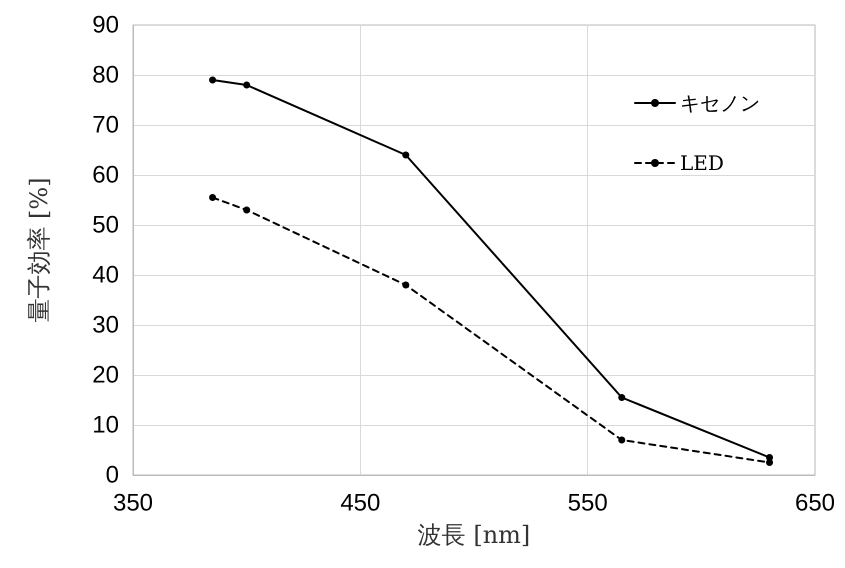  Describe the element at coordinates (105, 75) in the screenshot. I see `y-tick-label: 80` at that location.